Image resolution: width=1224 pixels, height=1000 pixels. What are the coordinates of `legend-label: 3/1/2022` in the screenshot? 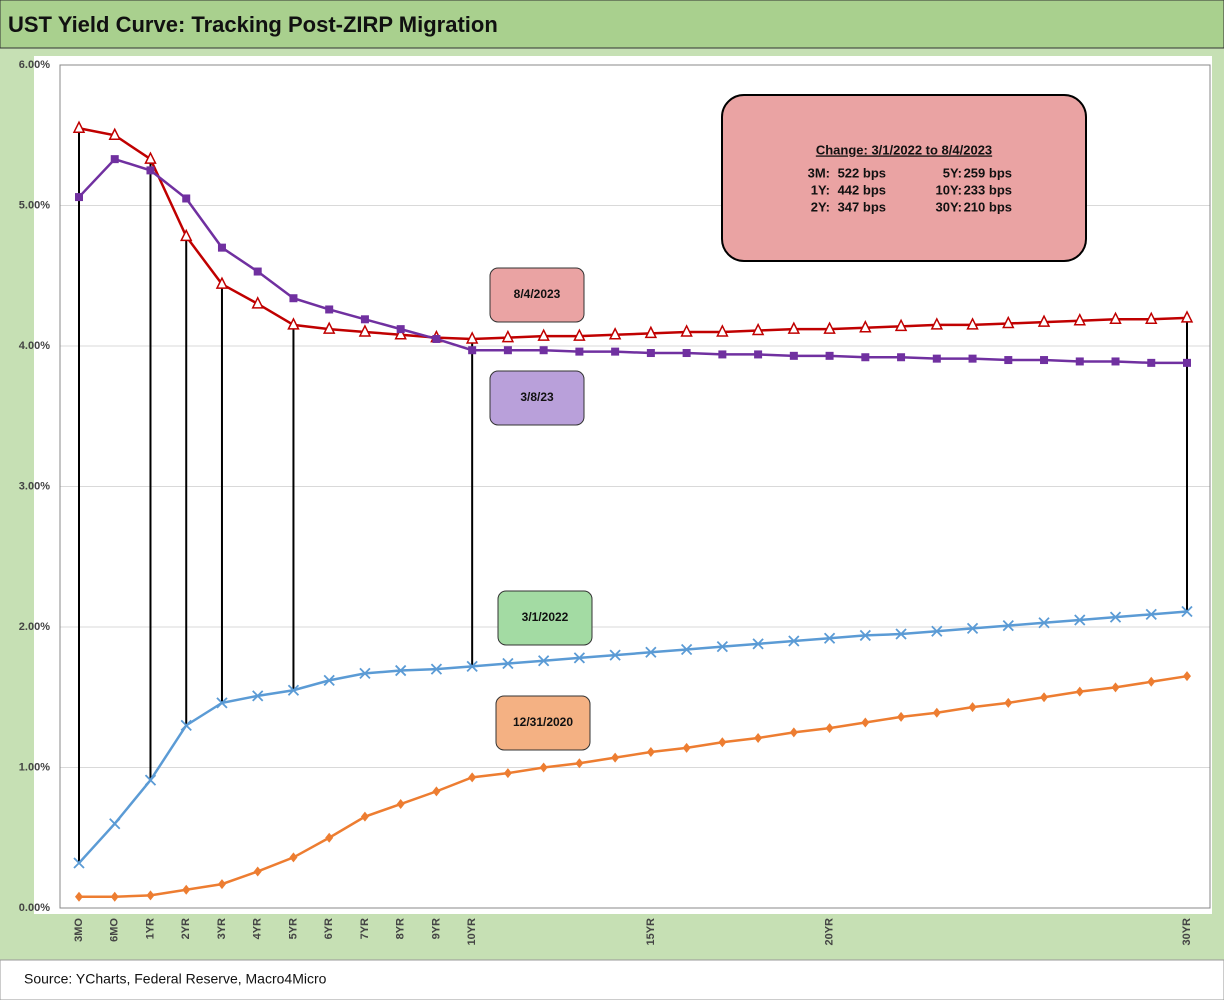 It's located at (545, 617).